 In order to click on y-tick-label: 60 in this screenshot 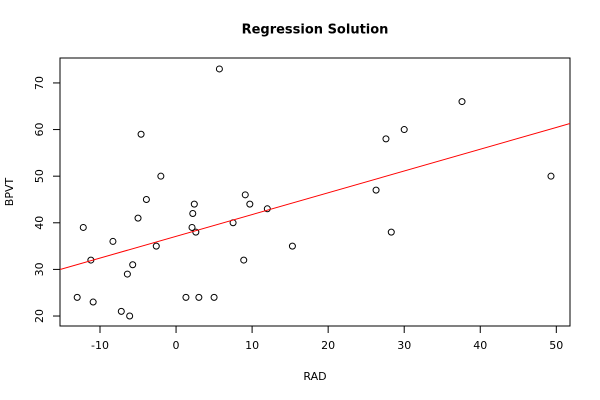, I will do `click(39, 130)`.